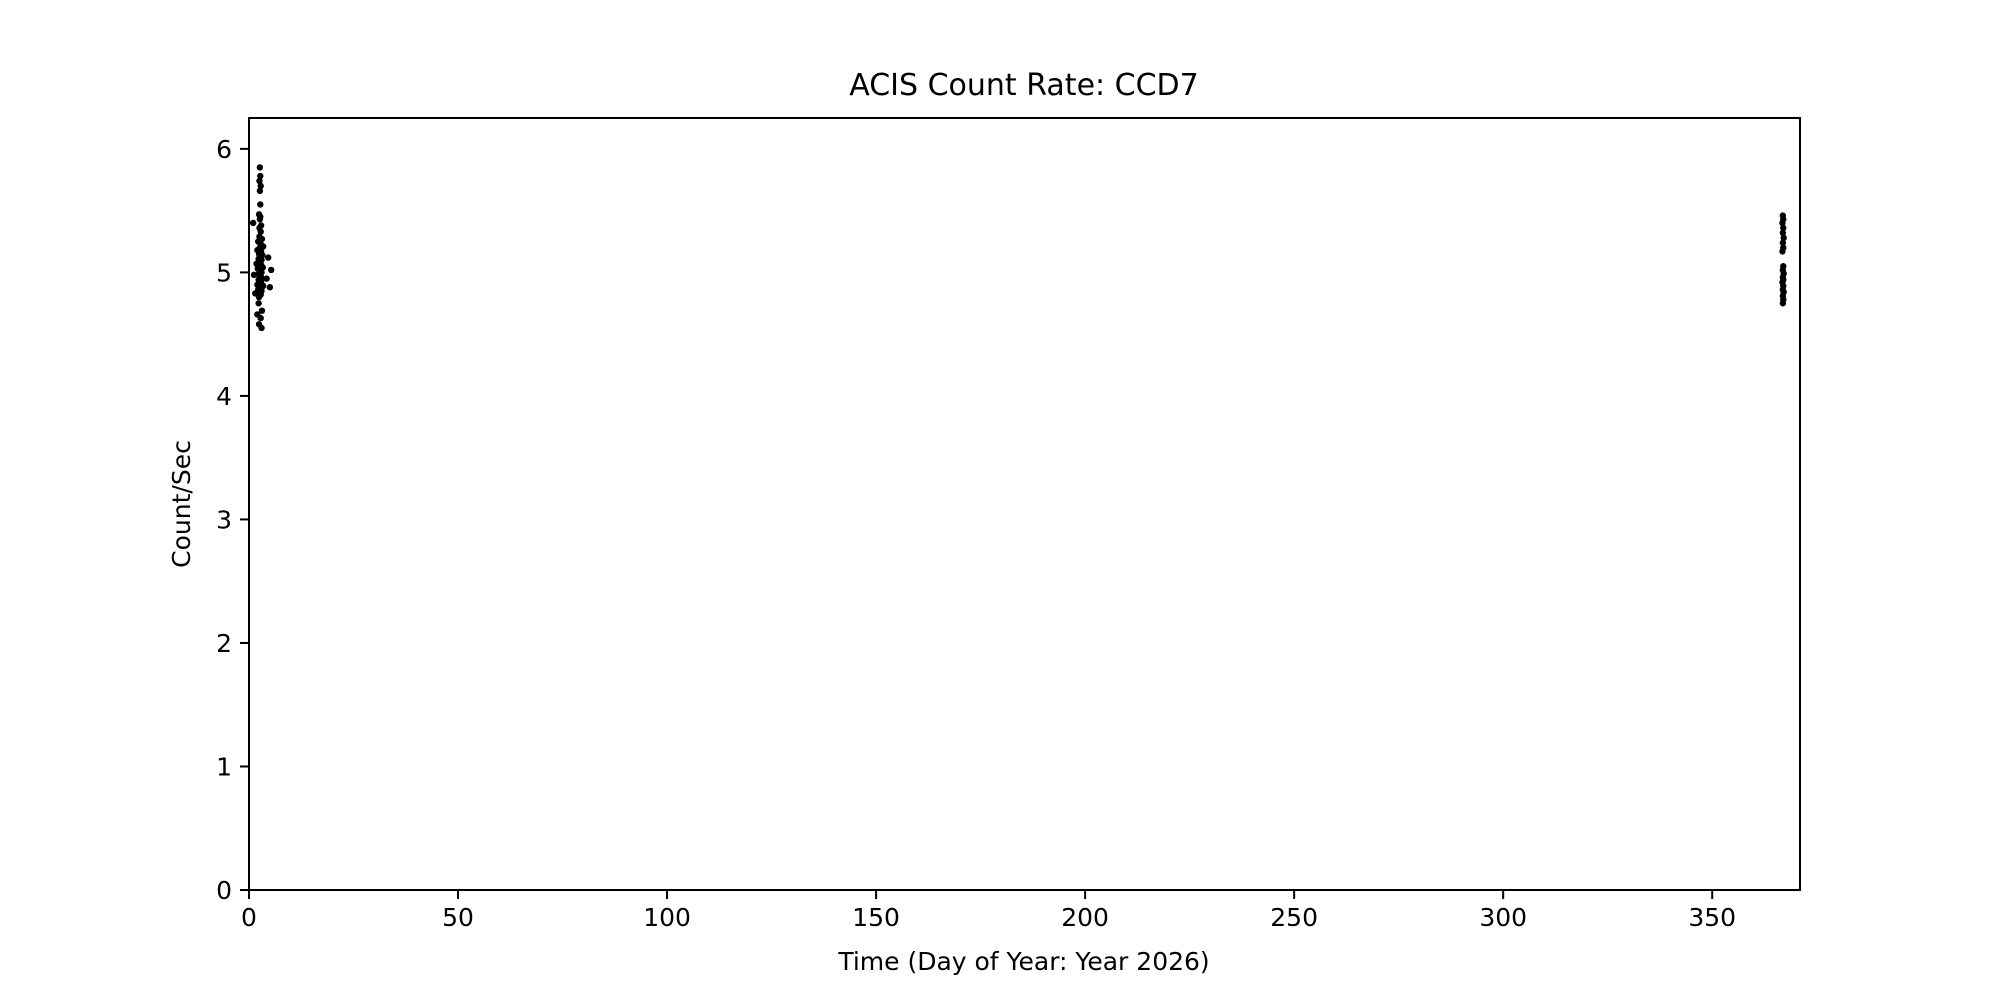 The width and height of the screenshot is (2000, 1000). What do you see at coordinates (224, 890) in the screenshot?
I see `y-tick-label: 0` at bounding box center [224, 890].